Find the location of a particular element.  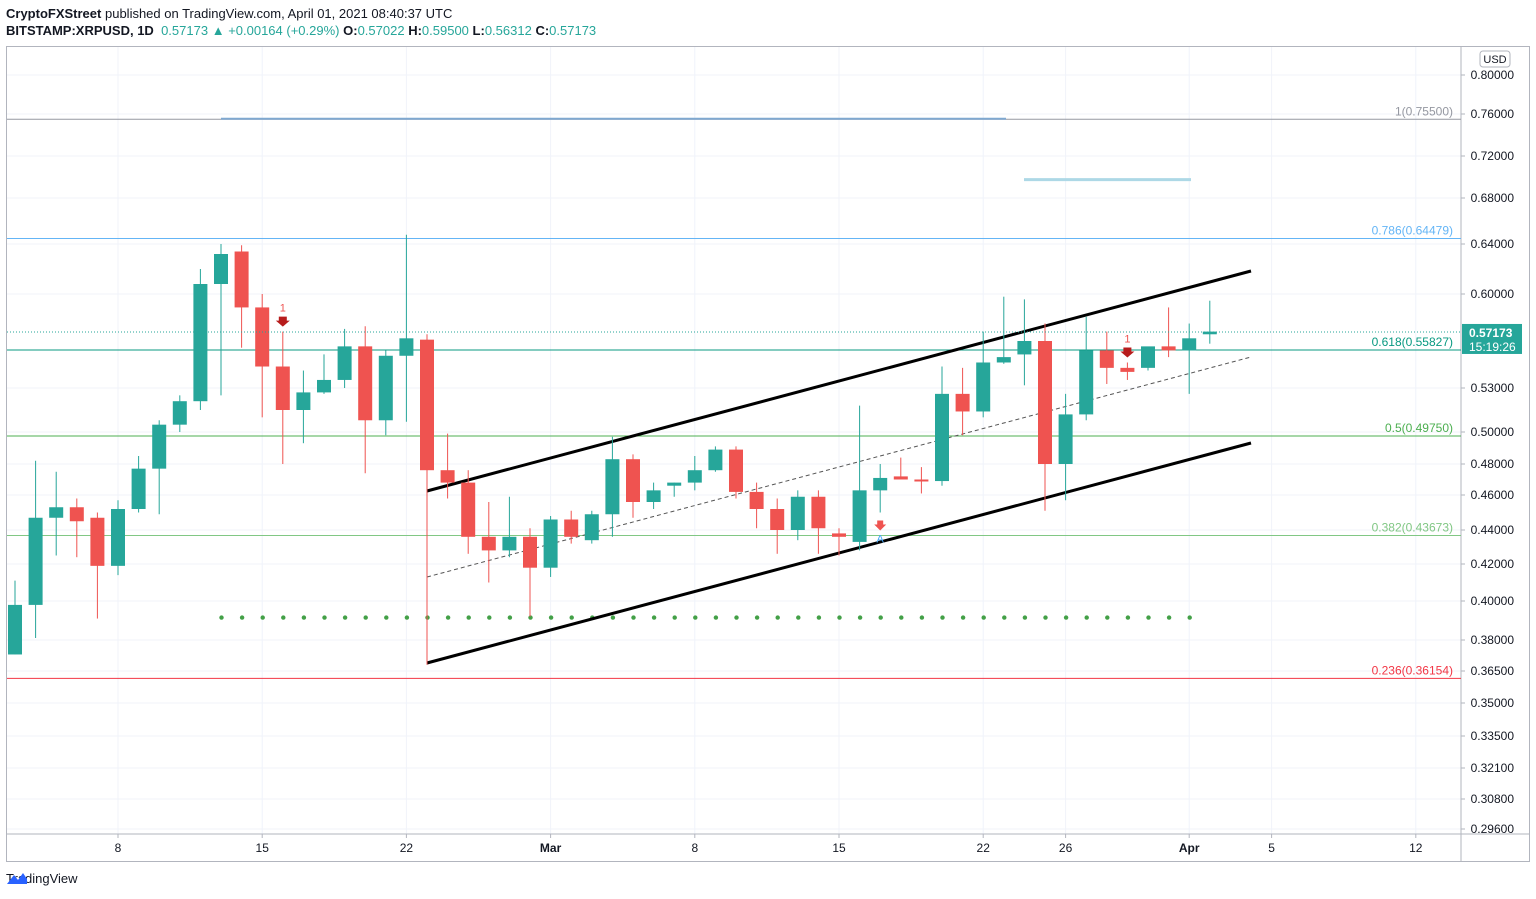

signal-label: A is located at coordinates (881, 540).